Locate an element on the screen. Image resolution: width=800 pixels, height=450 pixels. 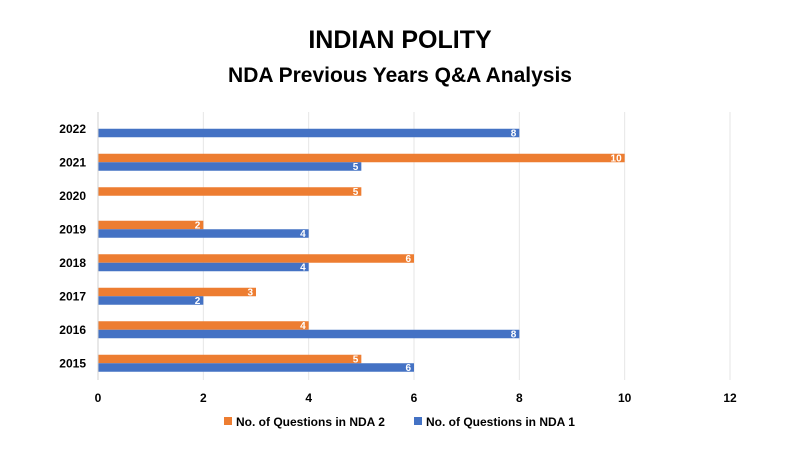
chart-subtitle: NDA Previous Years Q&A Analysis is located at coordinates (400, 75).